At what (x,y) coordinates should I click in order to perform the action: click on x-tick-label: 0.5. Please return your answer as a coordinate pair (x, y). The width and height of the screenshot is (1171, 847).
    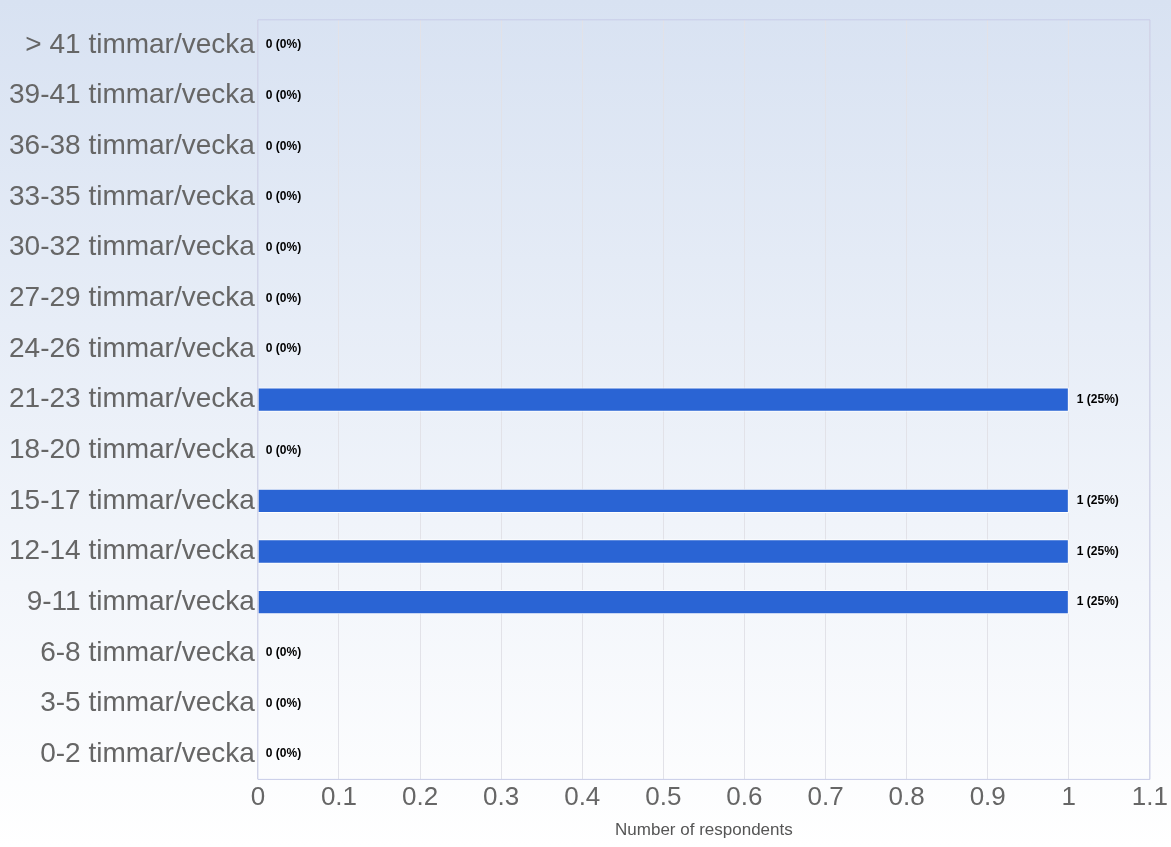
    Looking at the image, I should click on (663, 796).